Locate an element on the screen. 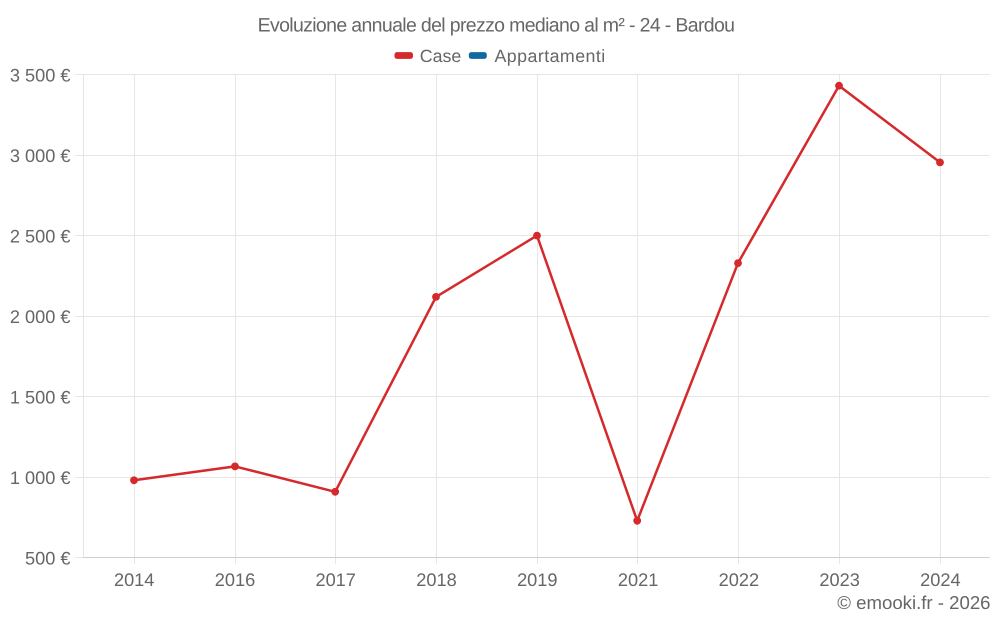  svg-text: 1 000 € is located at coordinates (40, 478).